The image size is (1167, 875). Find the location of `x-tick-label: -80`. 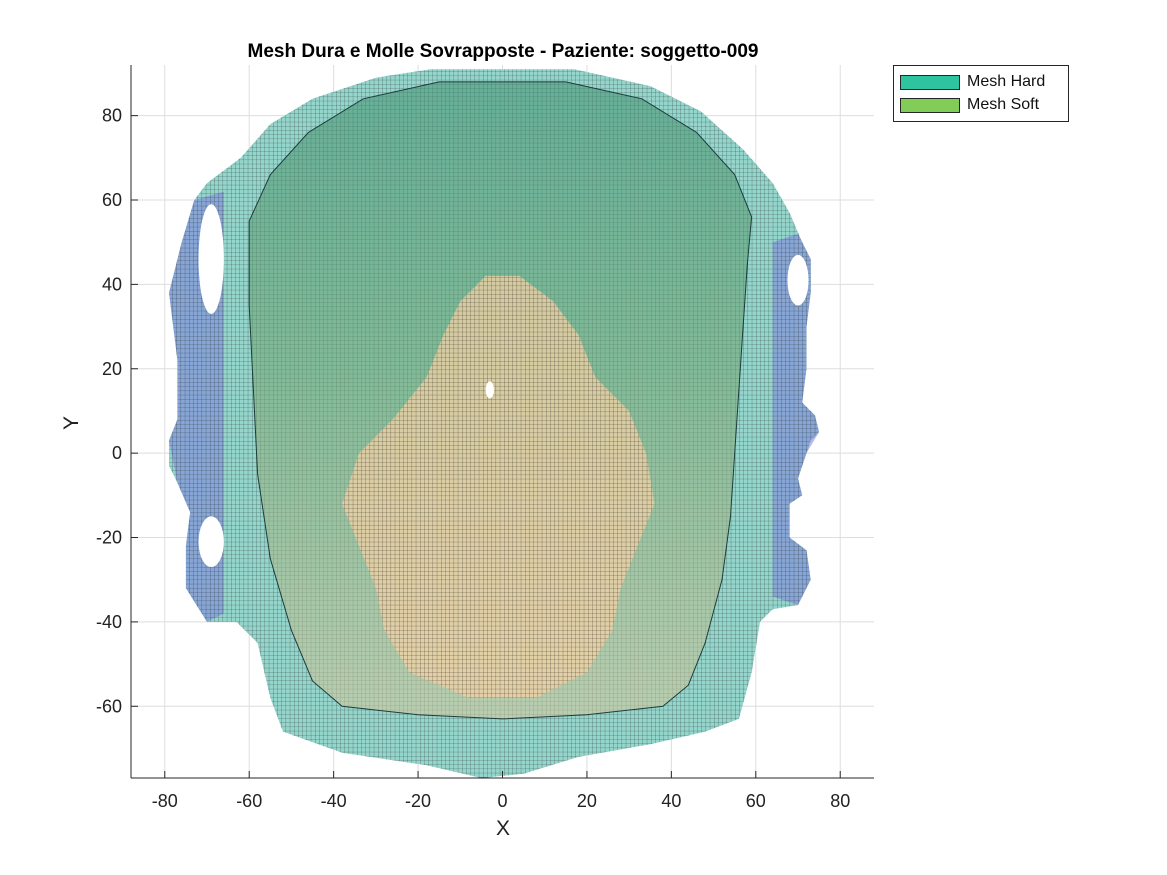

x-tick-label: -80 is located at coordinates (165, 801).